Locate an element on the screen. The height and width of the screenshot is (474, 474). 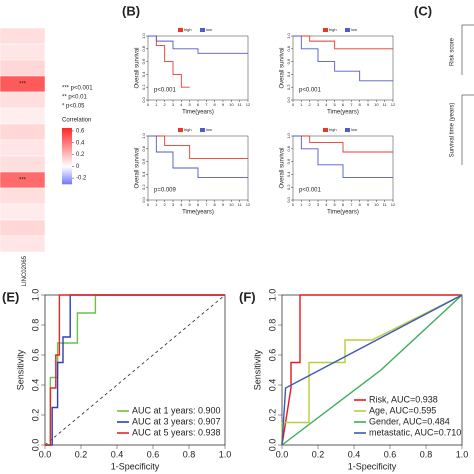
panel-label: (F) is located at coordinates (247, 296).